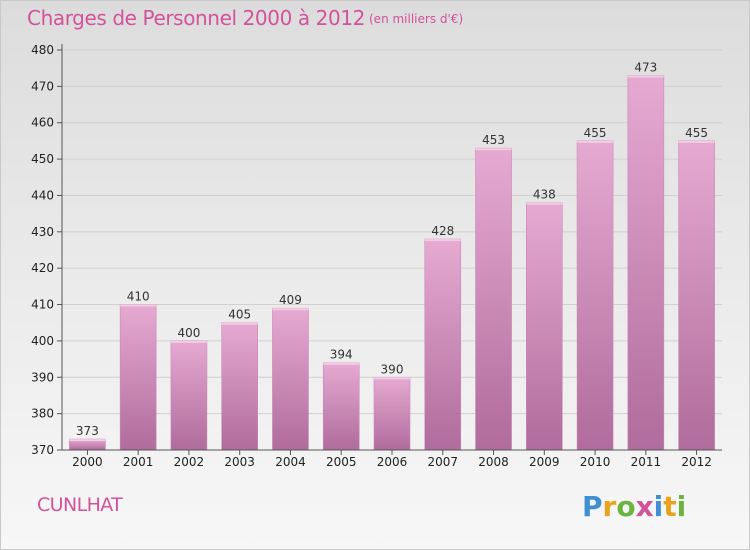 This screenshot has height=550, width=750. Describe the element at coordinates (138, 377) in the screenshot. I see `bar-2001` at that location.